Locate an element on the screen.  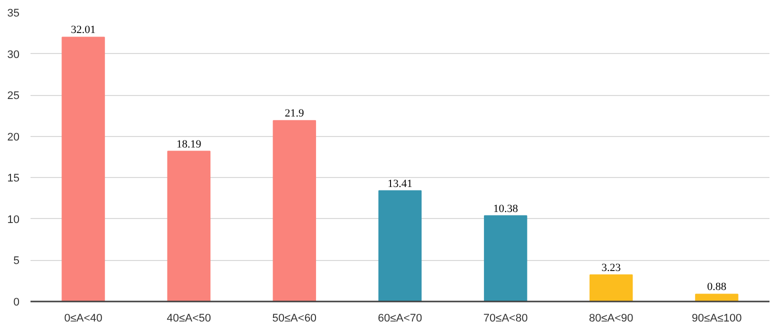
data-label: 0.88 is located at coordinates (717, 287).